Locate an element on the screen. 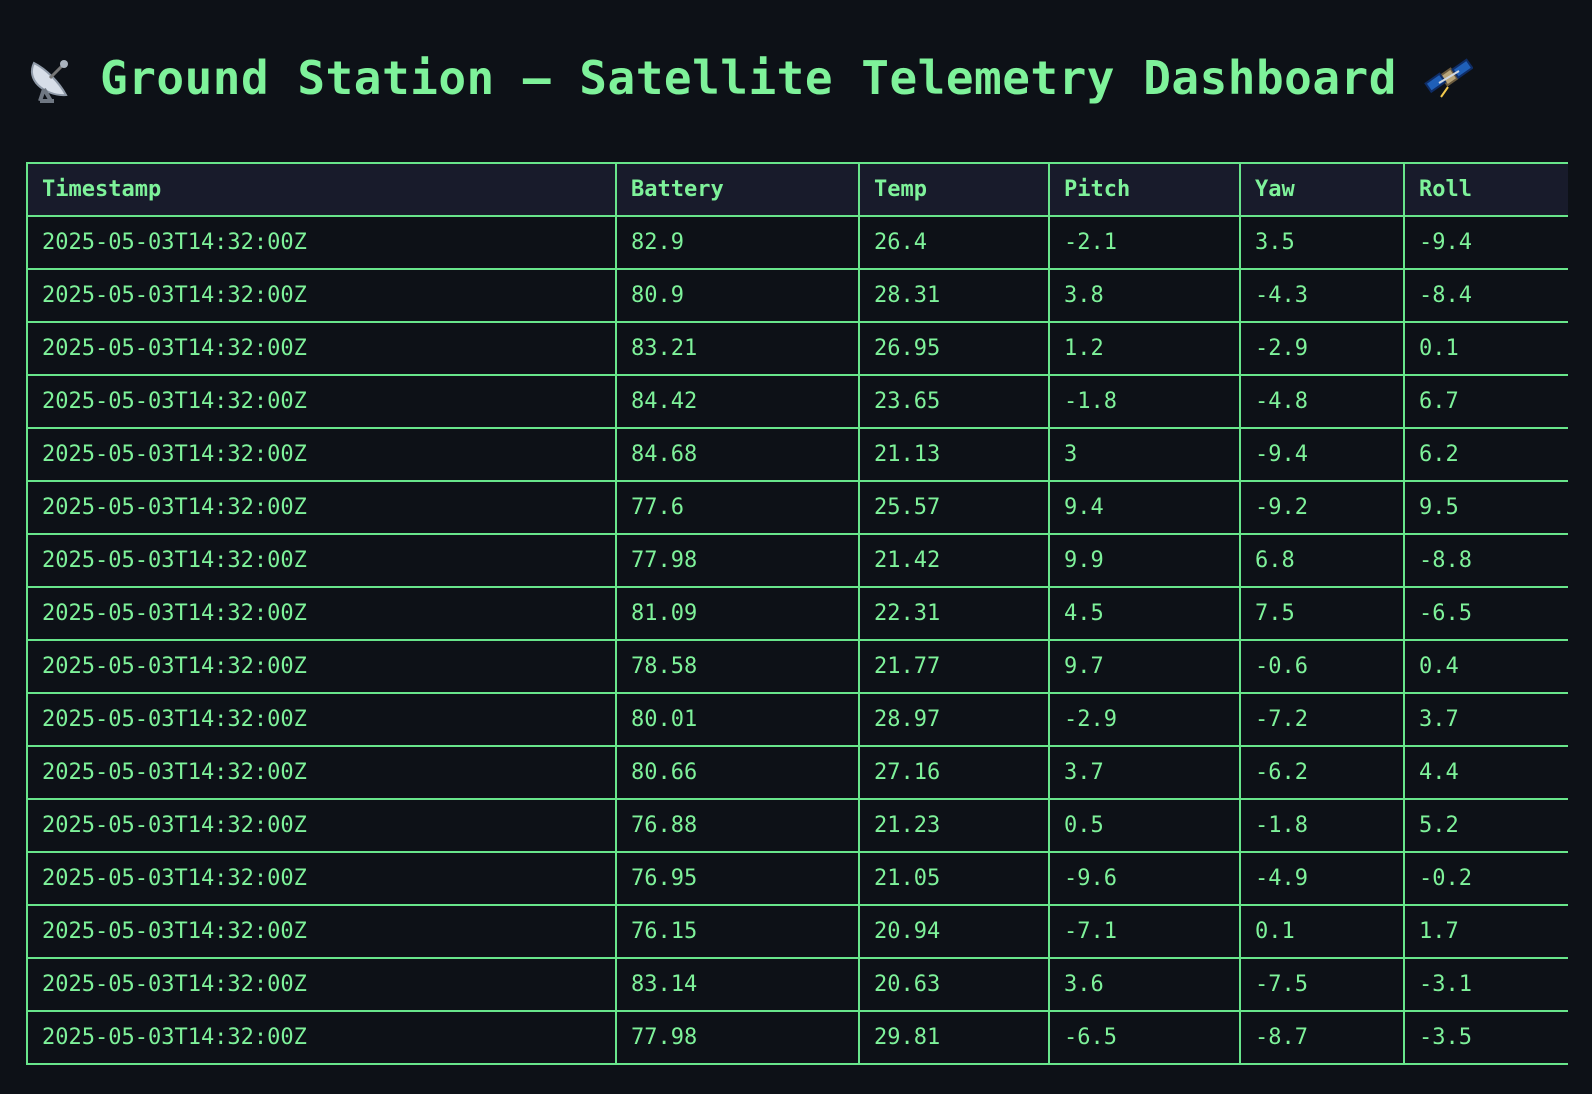 This screenshot has height=1094, width=1592. roll-cell: -3.1 is located at coordinates (1485, 984).